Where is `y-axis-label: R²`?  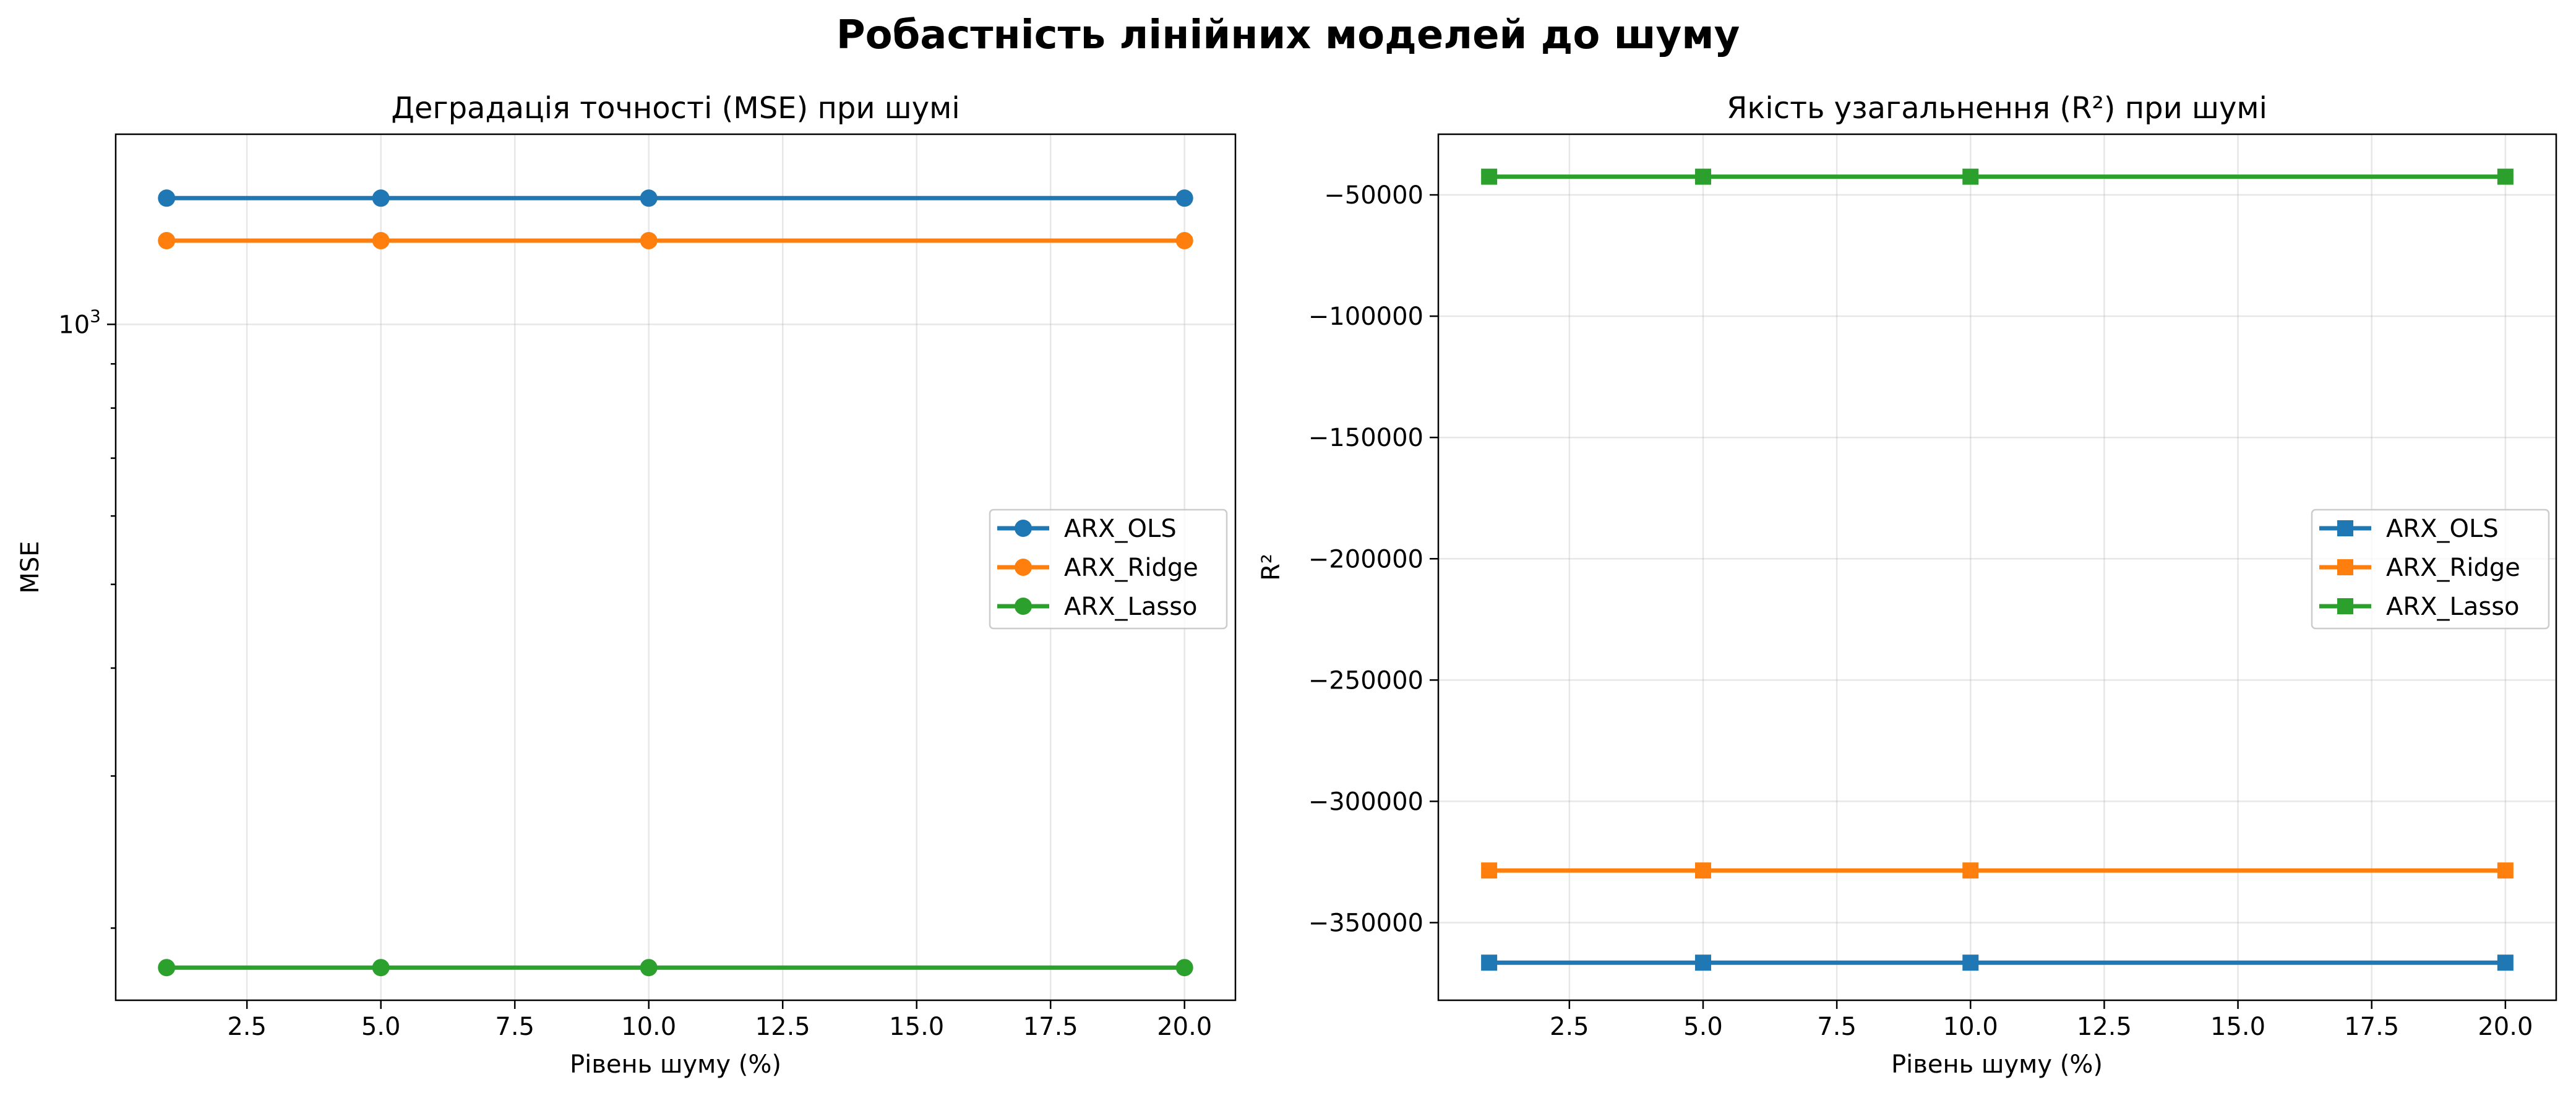 y-axis-label: R² is located at coordinates (1271, 567).